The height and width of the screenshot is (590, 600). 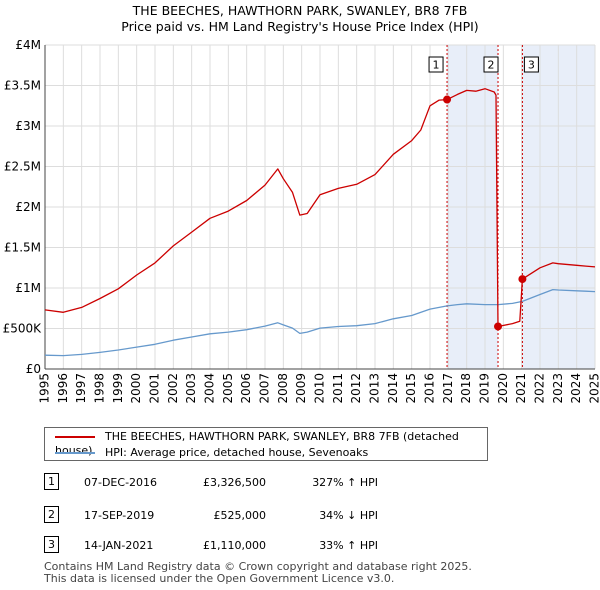 I want to click on x-tick-label: 1997, so click(x=81, y=388).